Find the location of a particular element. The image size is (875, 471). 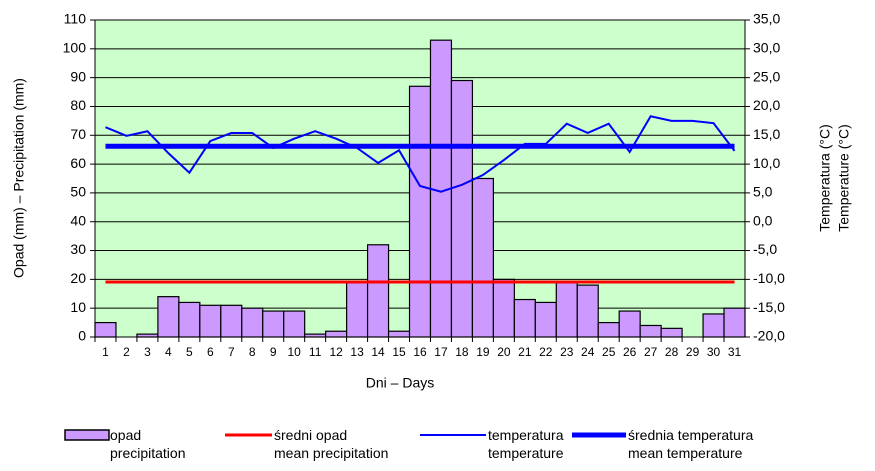

x-tick-label: 12 is located at coordinates (336, 352).